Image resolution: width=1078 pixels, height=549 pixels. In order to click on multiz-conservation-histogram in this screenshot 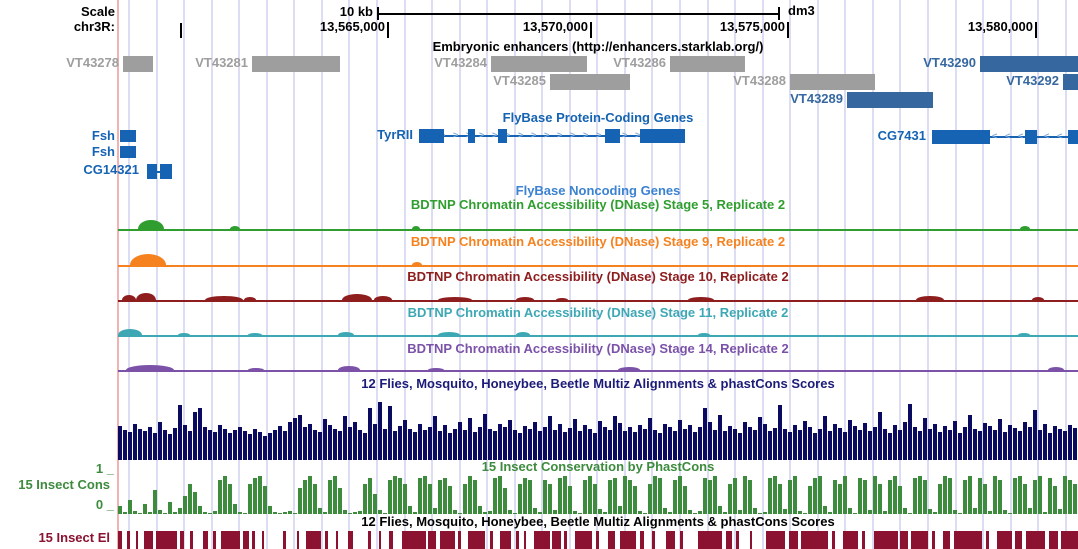, I will do `click(539, 429)`.